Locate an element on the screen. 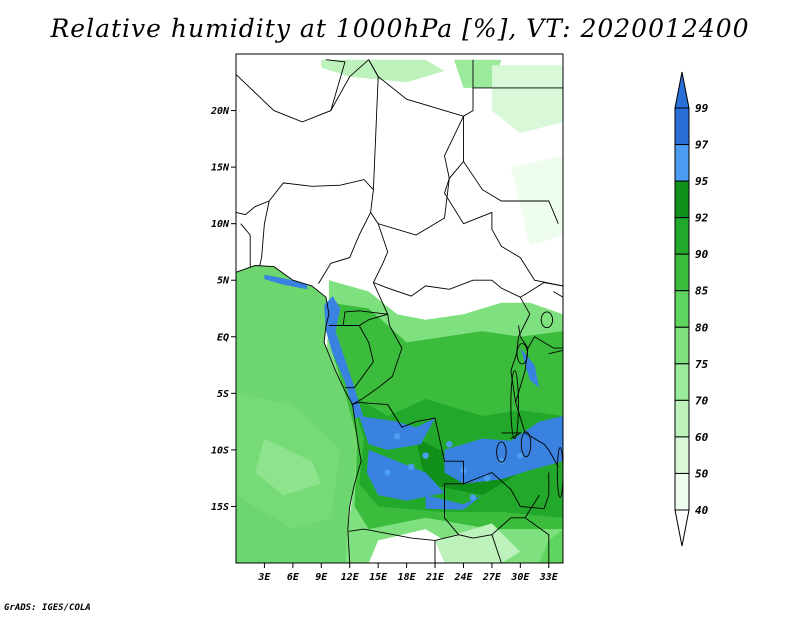 The width and height of the screenshot is (800, 618). lon-tick-label: 15E is located at coordinates (378, 577).